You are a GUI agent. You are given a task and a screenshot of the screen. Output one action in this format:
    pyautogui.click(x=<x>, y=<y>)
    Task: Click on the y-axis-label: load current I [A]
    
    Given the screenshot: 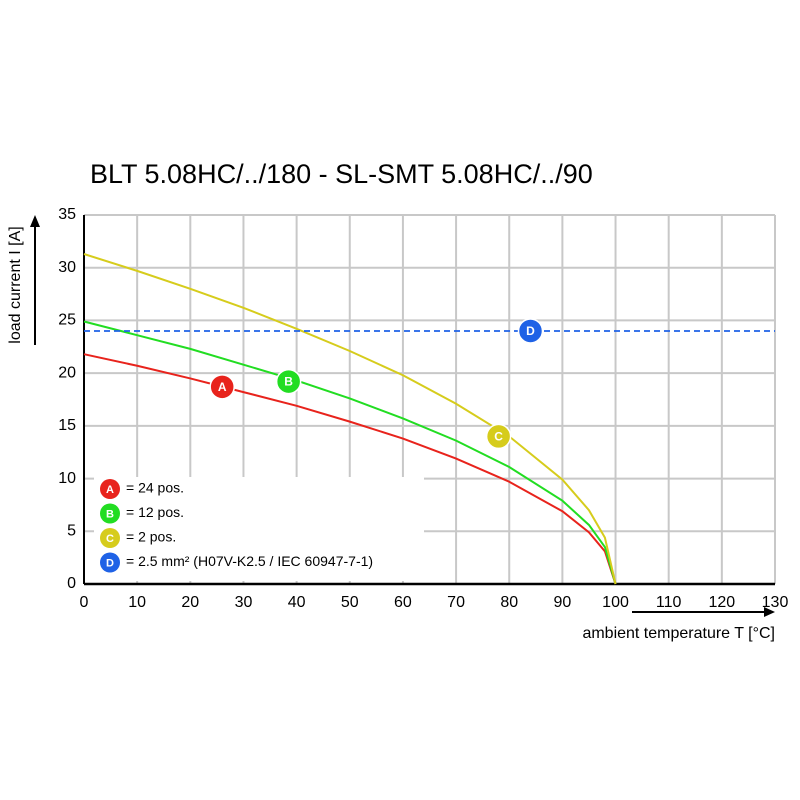 What is the action you would take?
    pyautogui.click(x=15, y=284)
    